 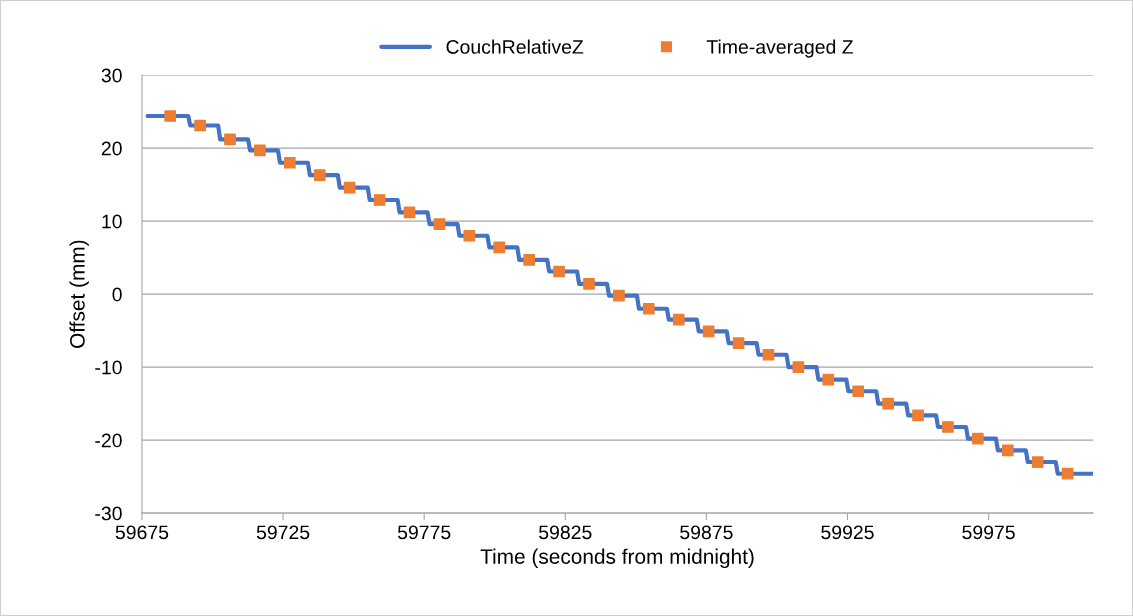 I want to click on x-tick-label: 59925, so click(x=847, y=532).